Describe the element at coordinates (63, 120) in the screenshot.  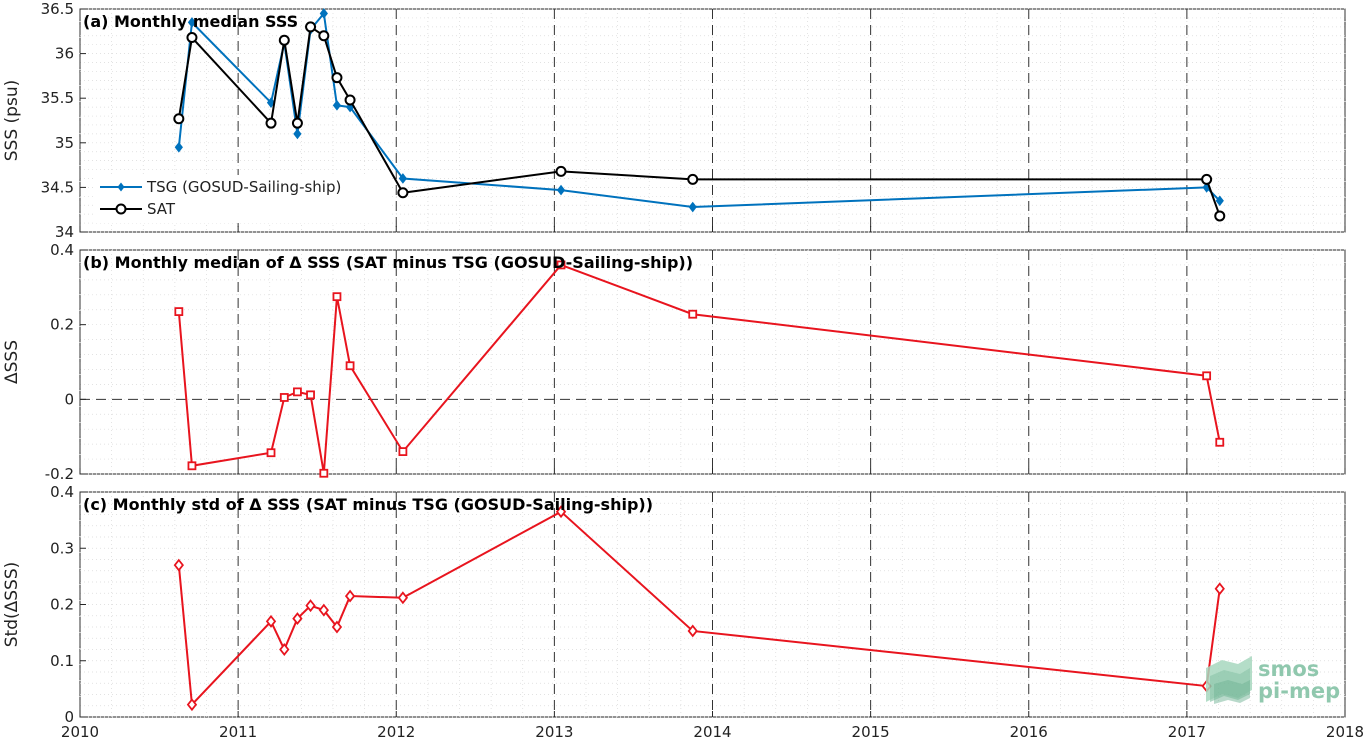
I see `panel-a-y-ticks: 34 34.5 35 35.5 36 36.5` at that location.